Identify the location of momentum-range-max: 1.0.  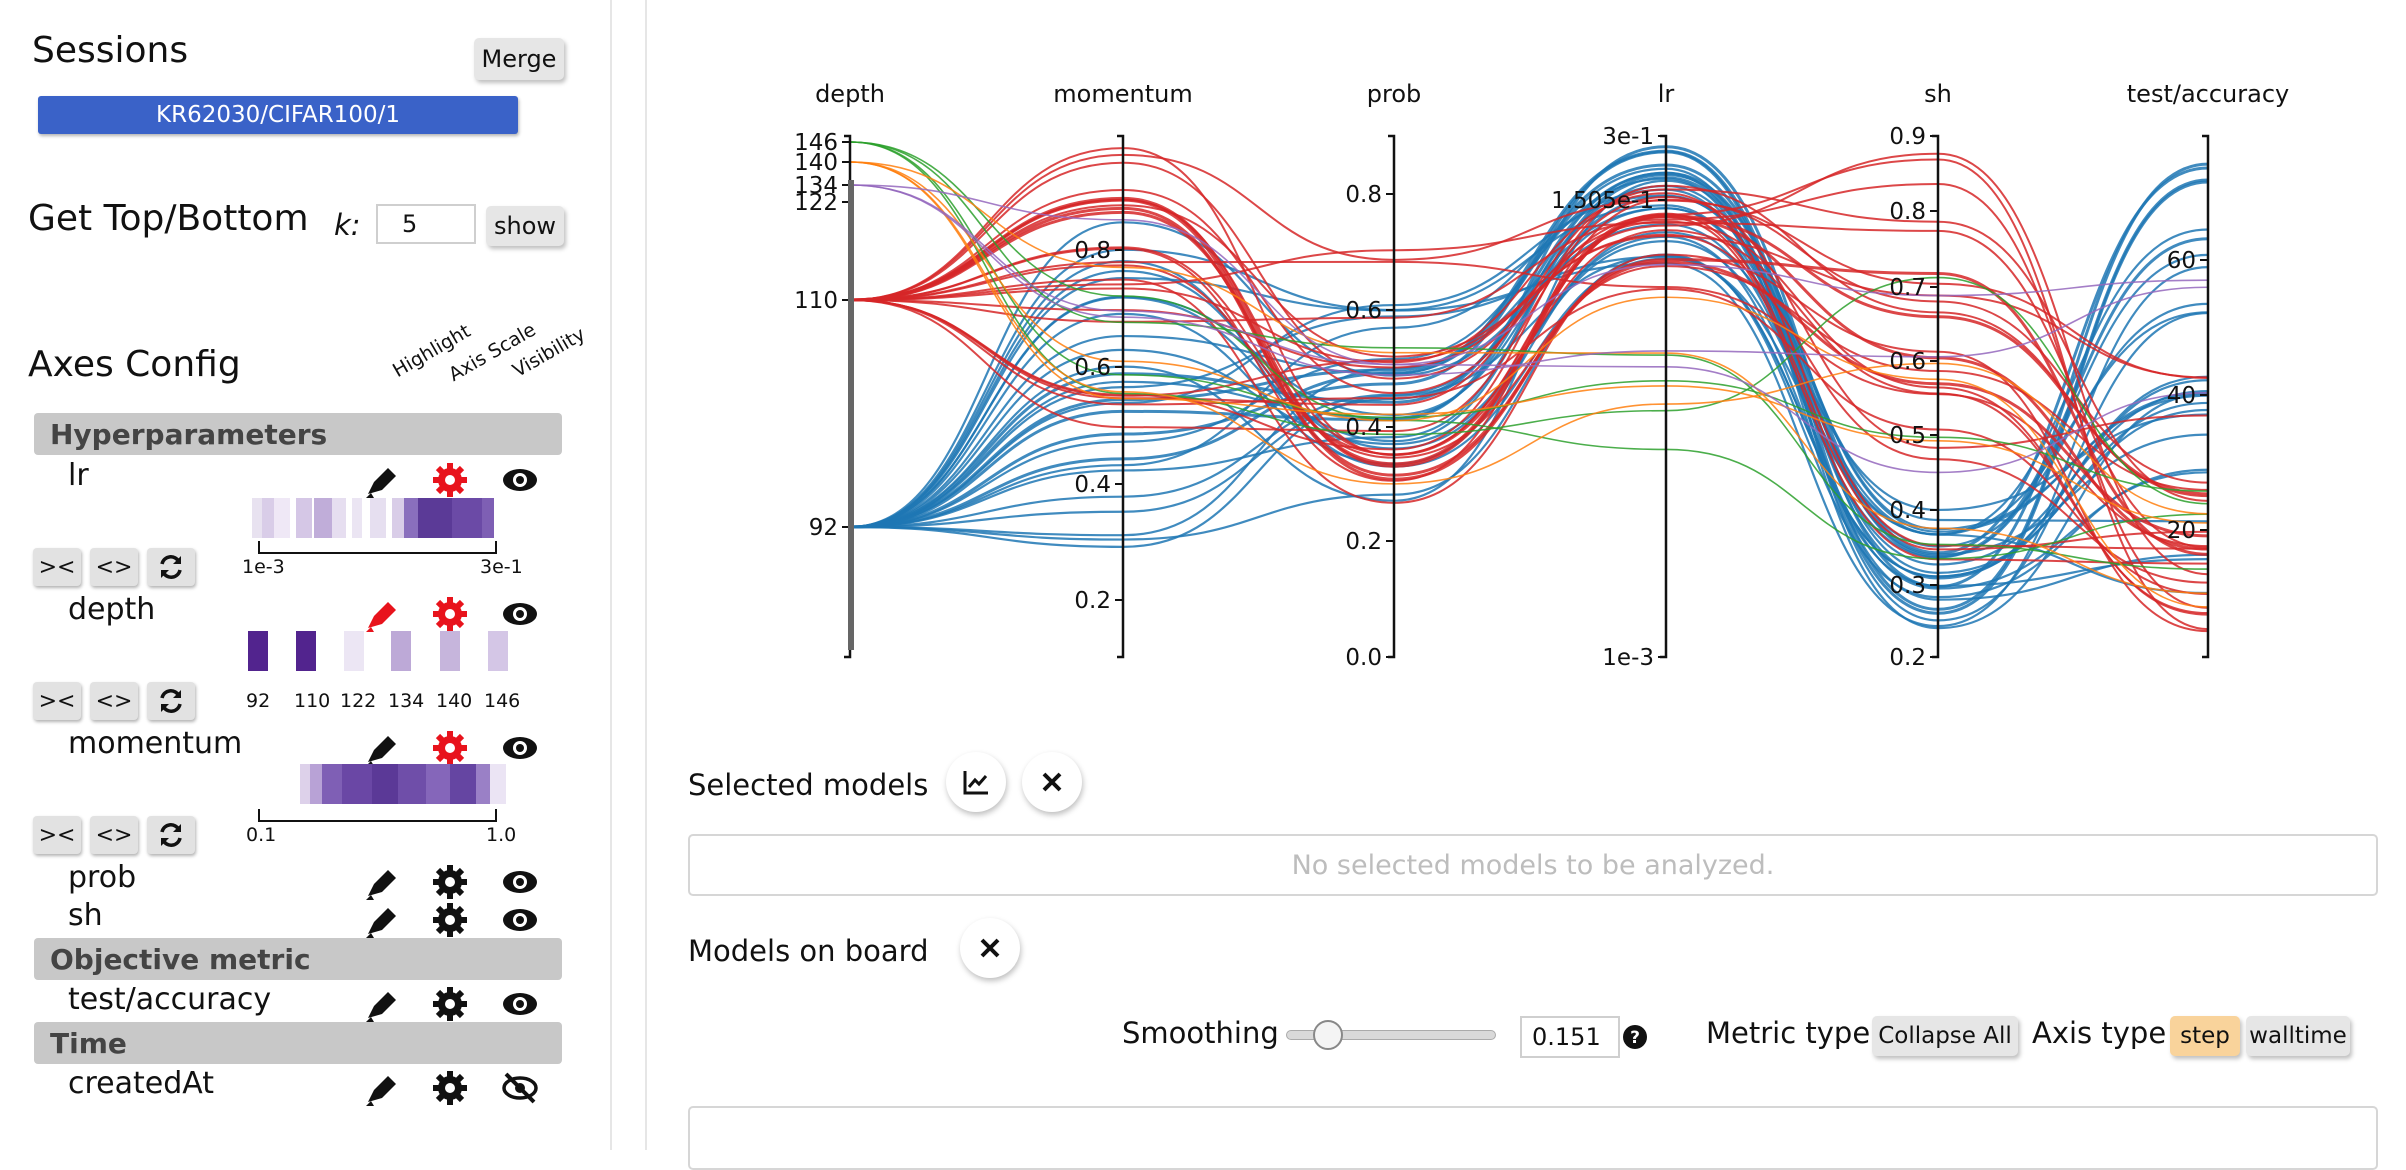
(501, 835).